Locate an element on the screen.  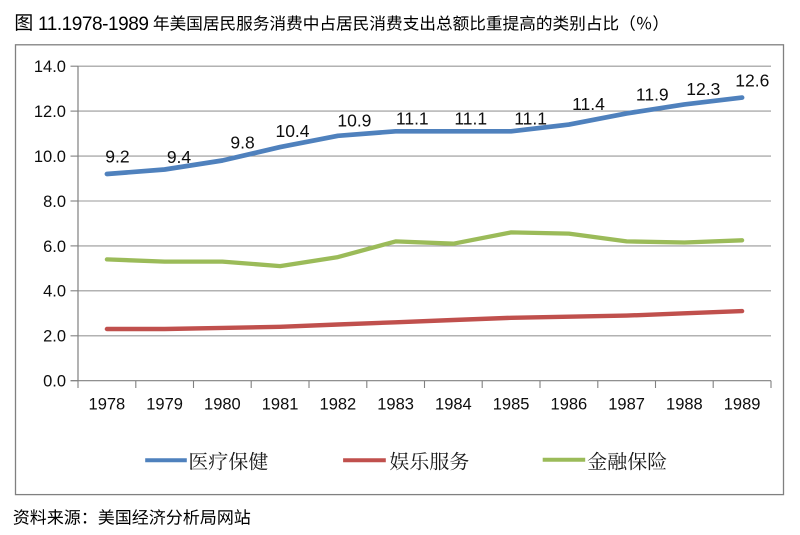
svg-text: 11.1978-1989 is located at coordinates (93, 24).